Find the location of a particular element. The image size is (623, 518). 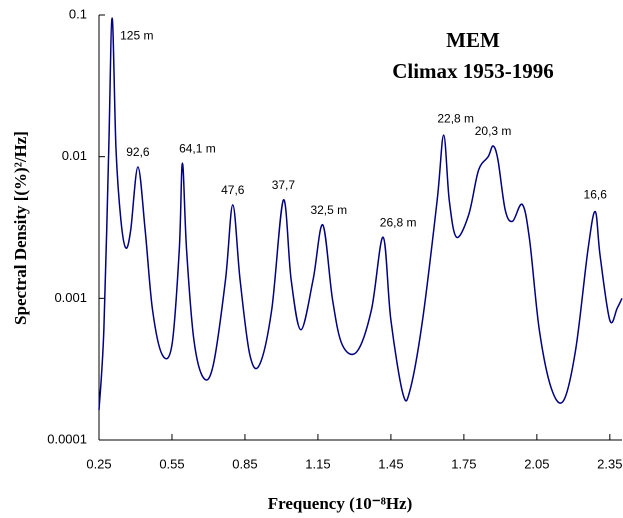

peak-label: 37,7 is located at coordinates (284, 185).